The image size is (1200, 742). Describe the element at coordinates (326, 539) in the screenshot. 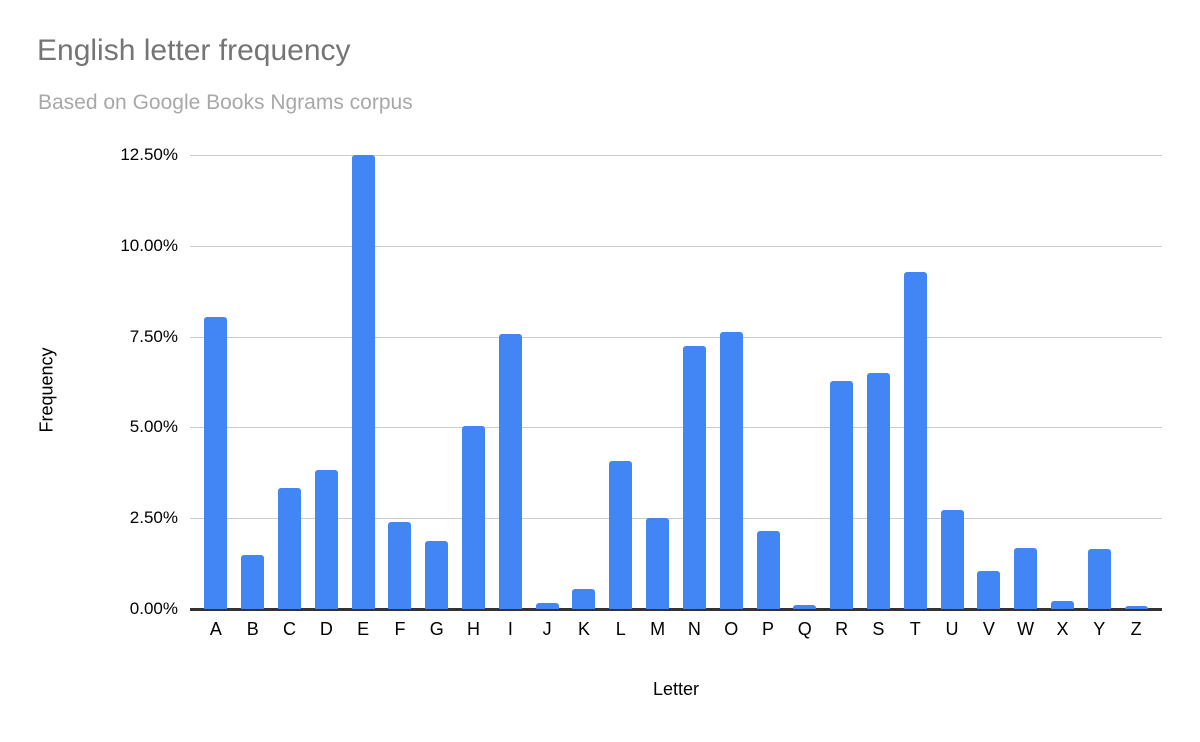

I see `bar-D` at that location.